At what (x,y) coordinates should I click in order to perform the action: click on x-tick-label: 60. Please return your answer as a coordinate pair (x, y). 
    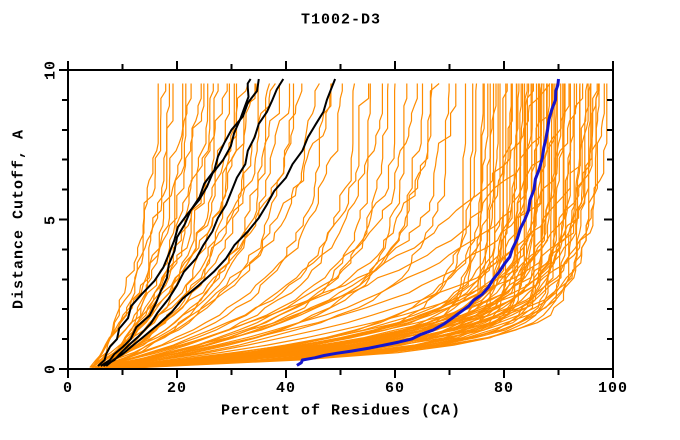
    Looking at the image, I should click on (395, 388).